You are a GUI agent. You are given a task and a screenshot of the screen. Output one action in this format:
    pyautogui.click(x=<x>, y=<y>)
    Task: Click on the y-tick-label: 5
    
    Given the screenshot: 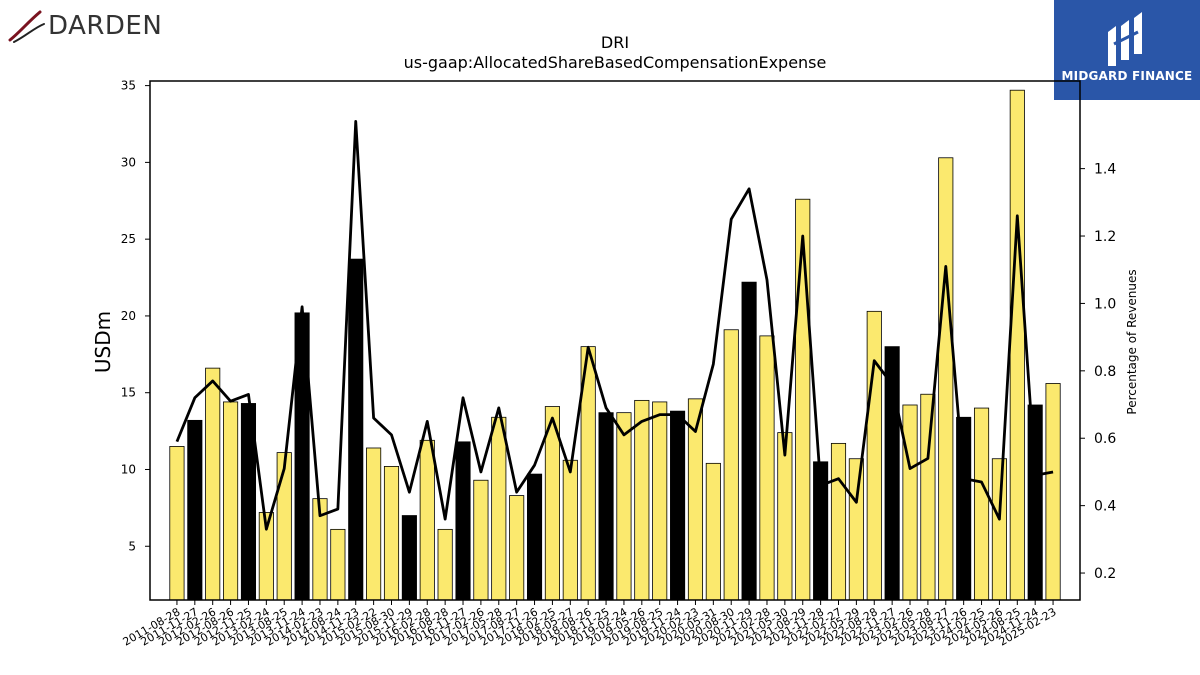 What is the action you would take?
    pyautogui.click(x=132, y=546)
    